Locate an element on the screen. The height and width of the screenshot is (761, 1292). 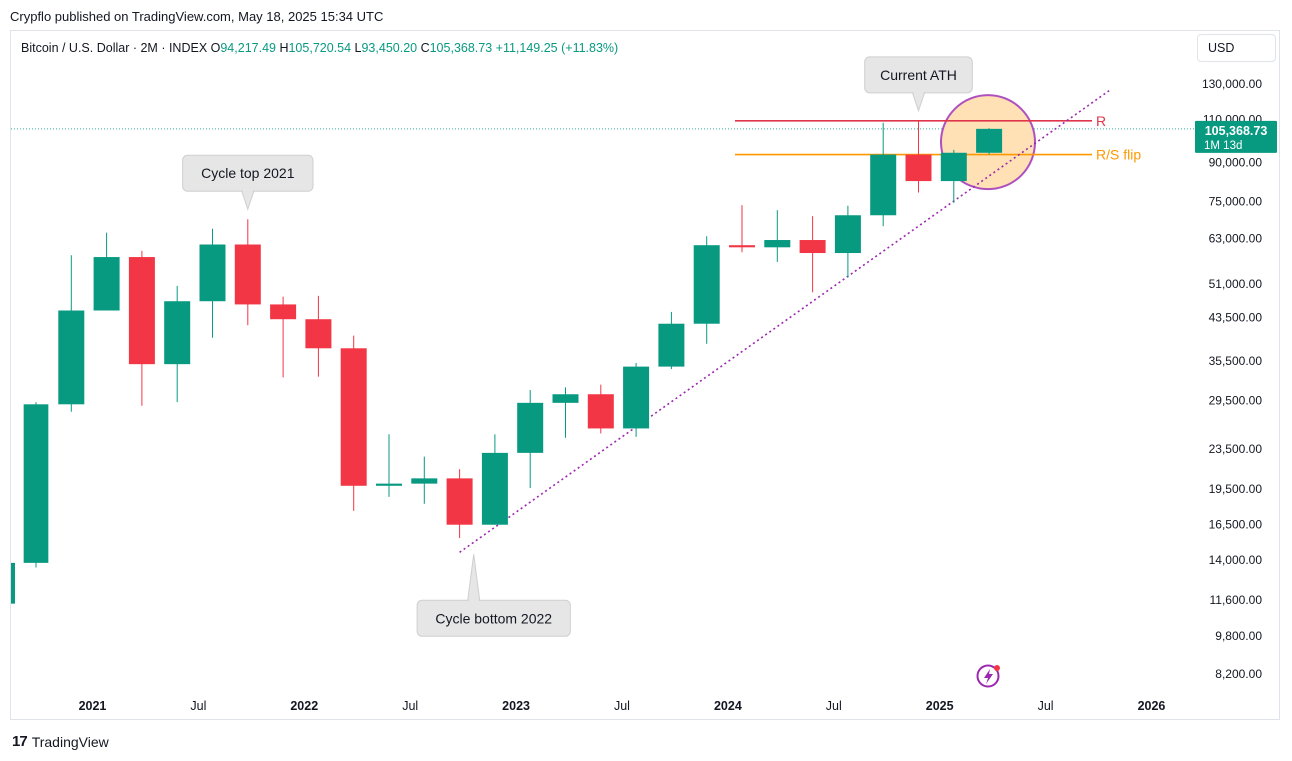
y-tick-label: 75,000.00 is located at coordinates (1236, 201).